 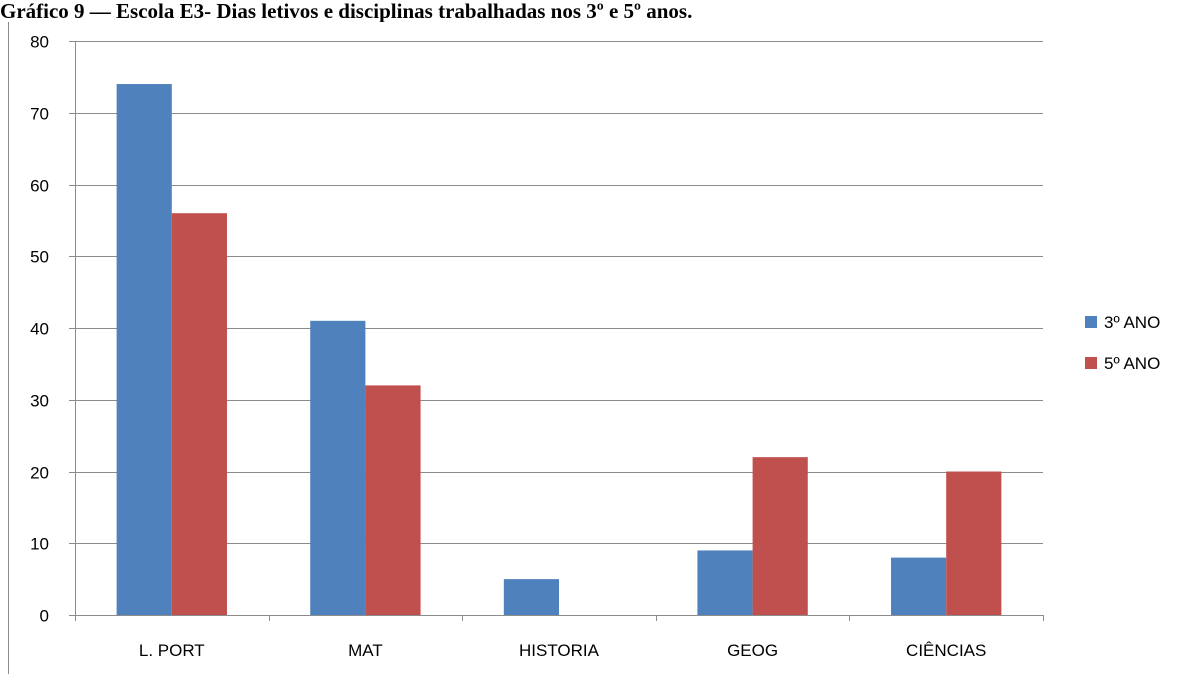 I want to click on y-tick-label: 20, so click(x=39, y=473).